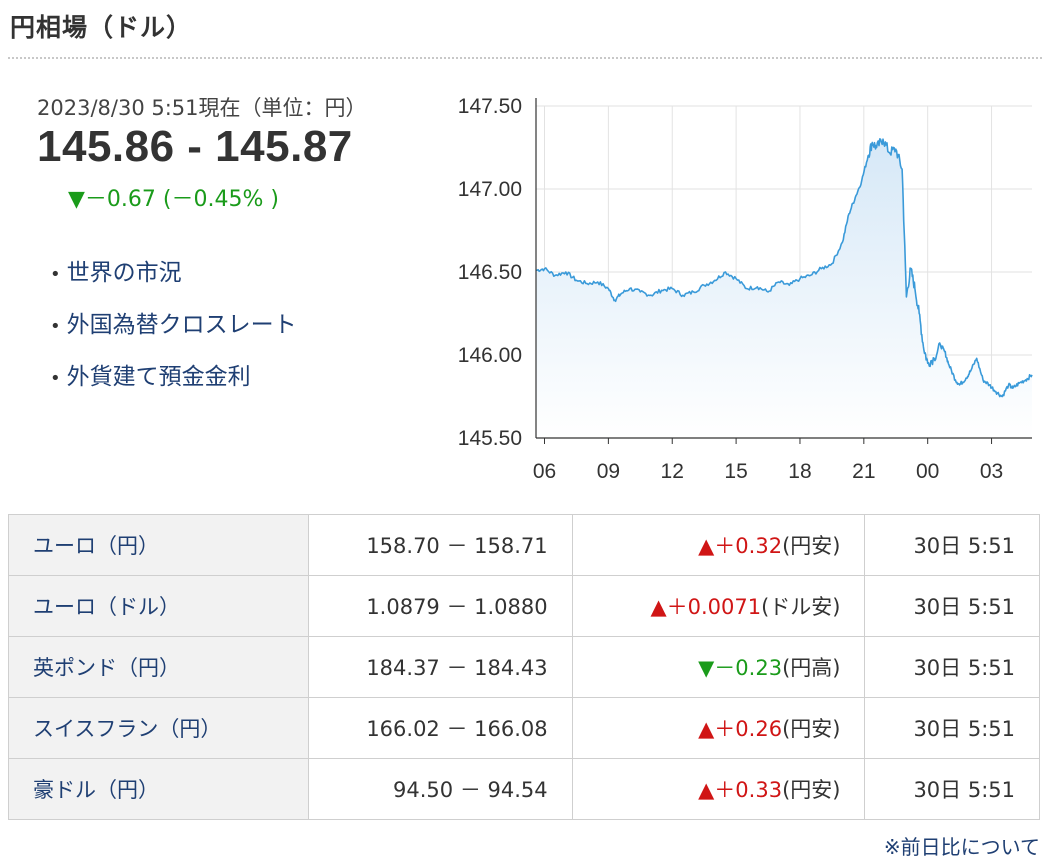  What do you see at coordinates (490, 355) in the screenshot?
I see `y-tick-label: 146.00` at bounding box center [490, 355].